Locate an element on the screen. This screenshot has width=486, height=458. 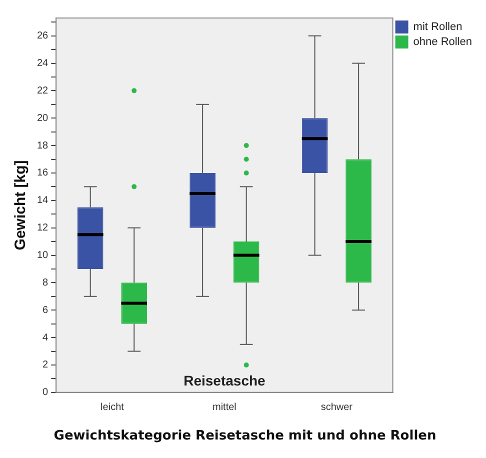
x-tick-label: leicht is located at coordinates (112, 408).